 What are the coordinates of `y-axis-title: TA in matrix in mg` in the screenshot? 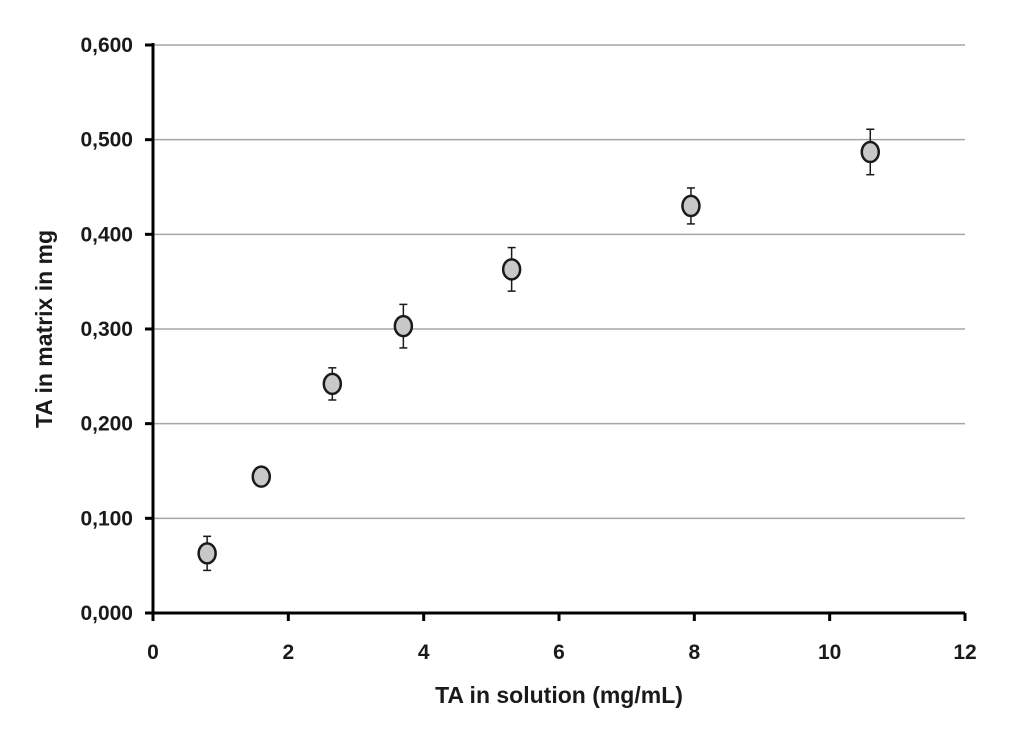 It's located at (44, 329).